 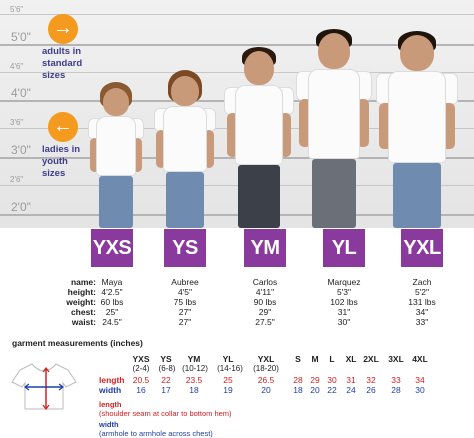 I want to click on model-height: 4'5", so click(x=185, y=292).